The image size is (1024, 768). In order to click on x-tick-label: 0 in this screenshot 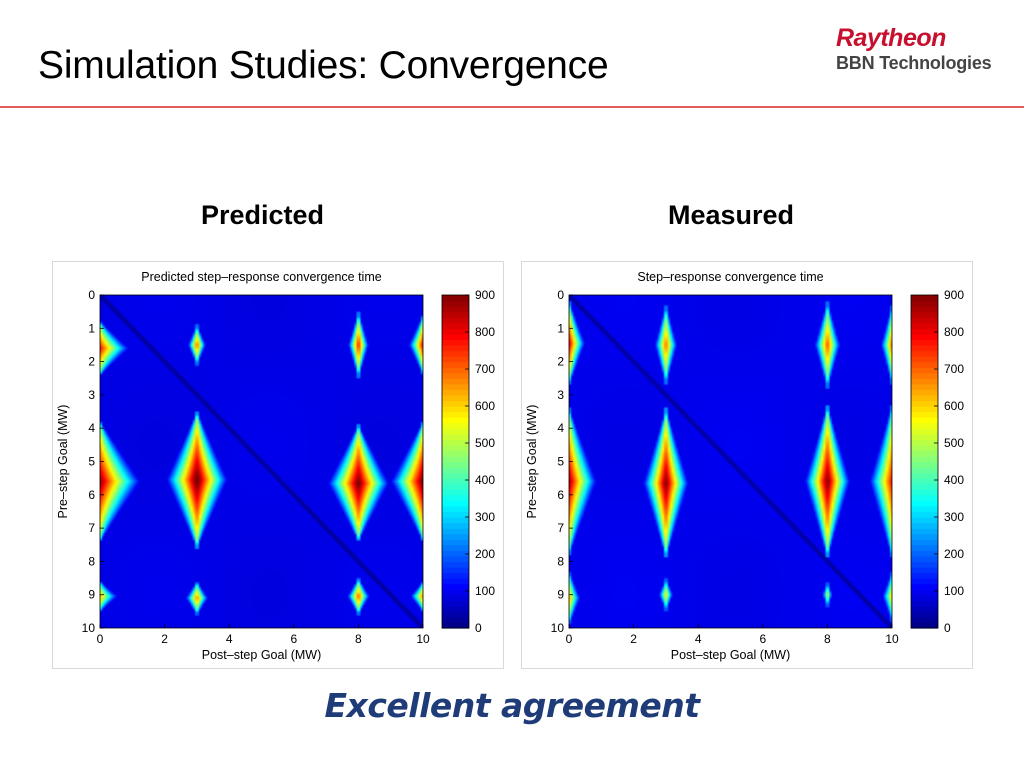, I will do `click(100, 639)`.